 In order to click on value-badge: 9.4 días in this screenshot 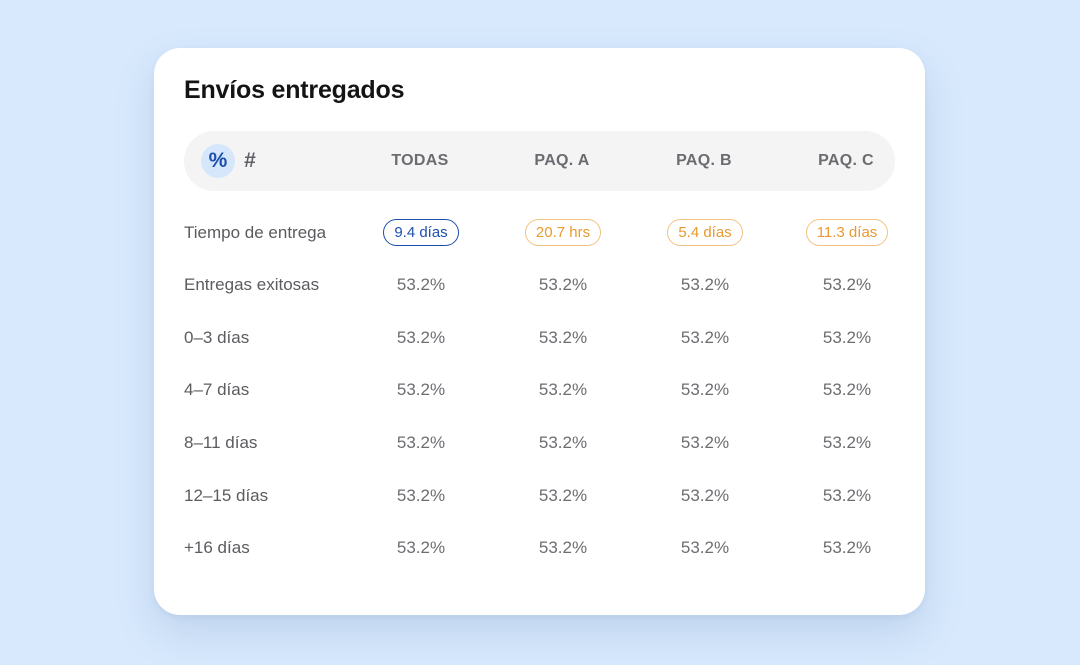, I will do `click(421, 233)`.